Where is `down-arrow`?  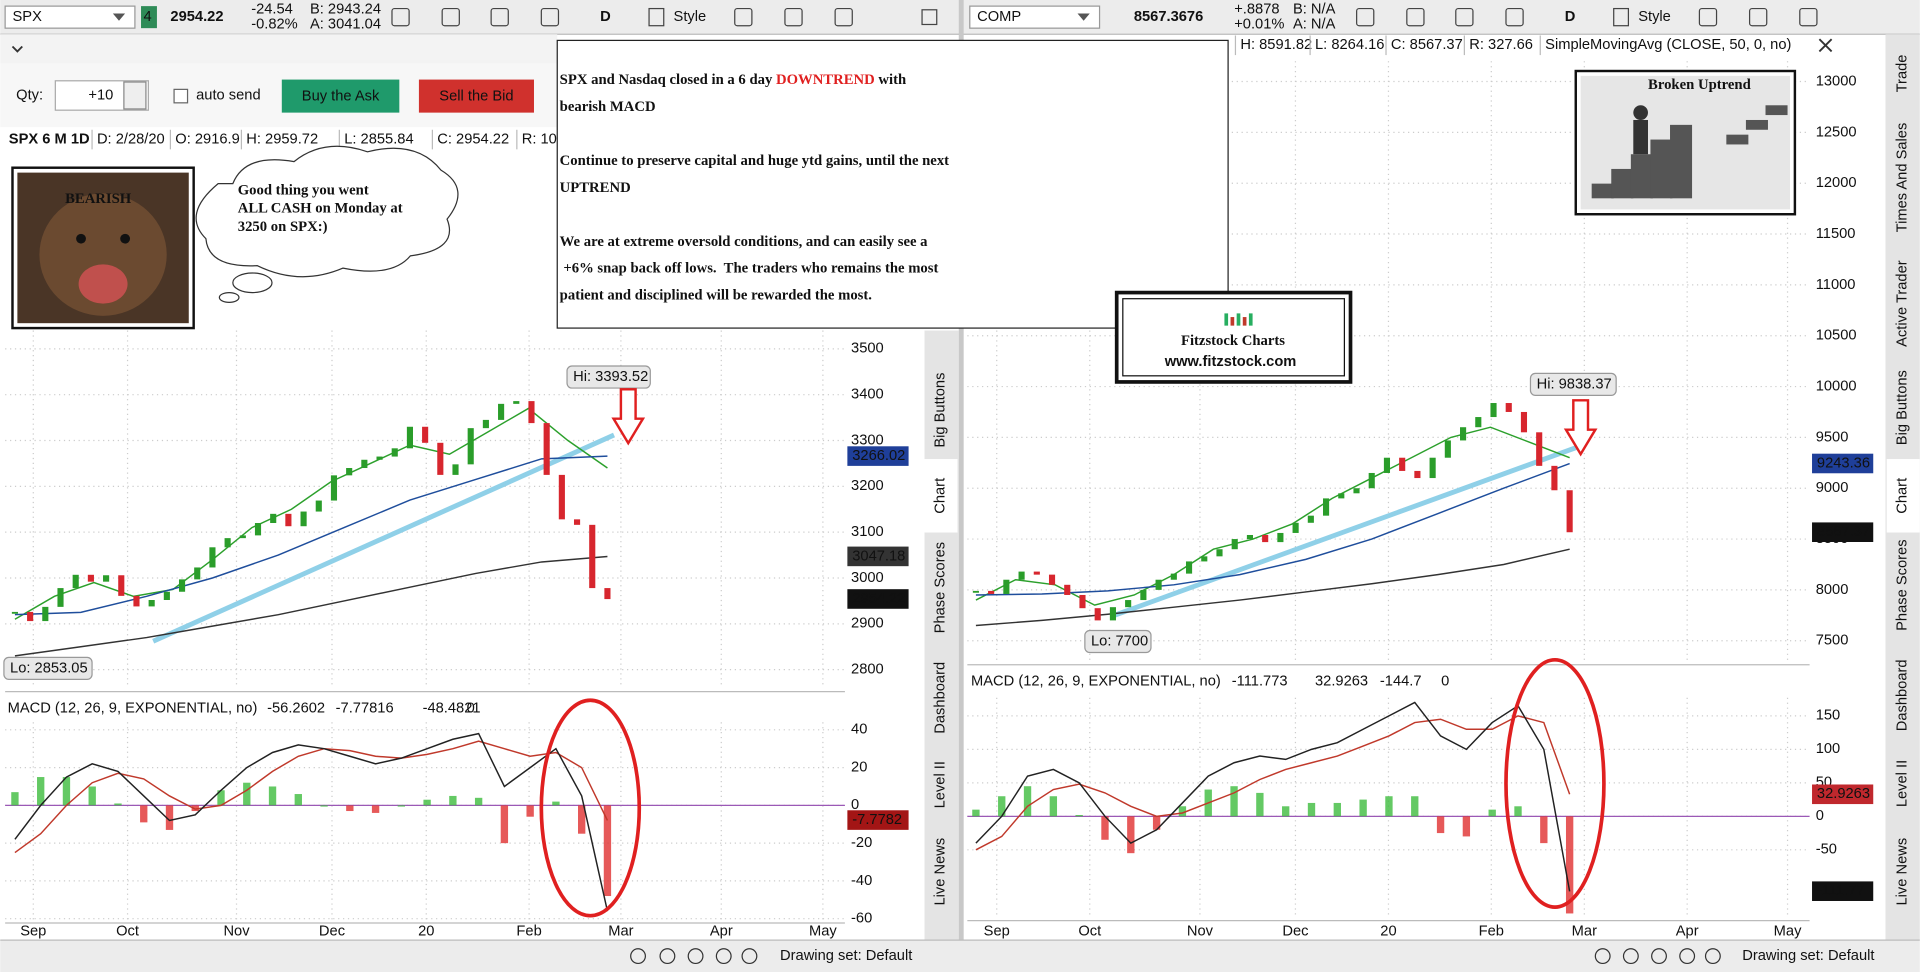 down-arrow is located at coordinates (628, 417).